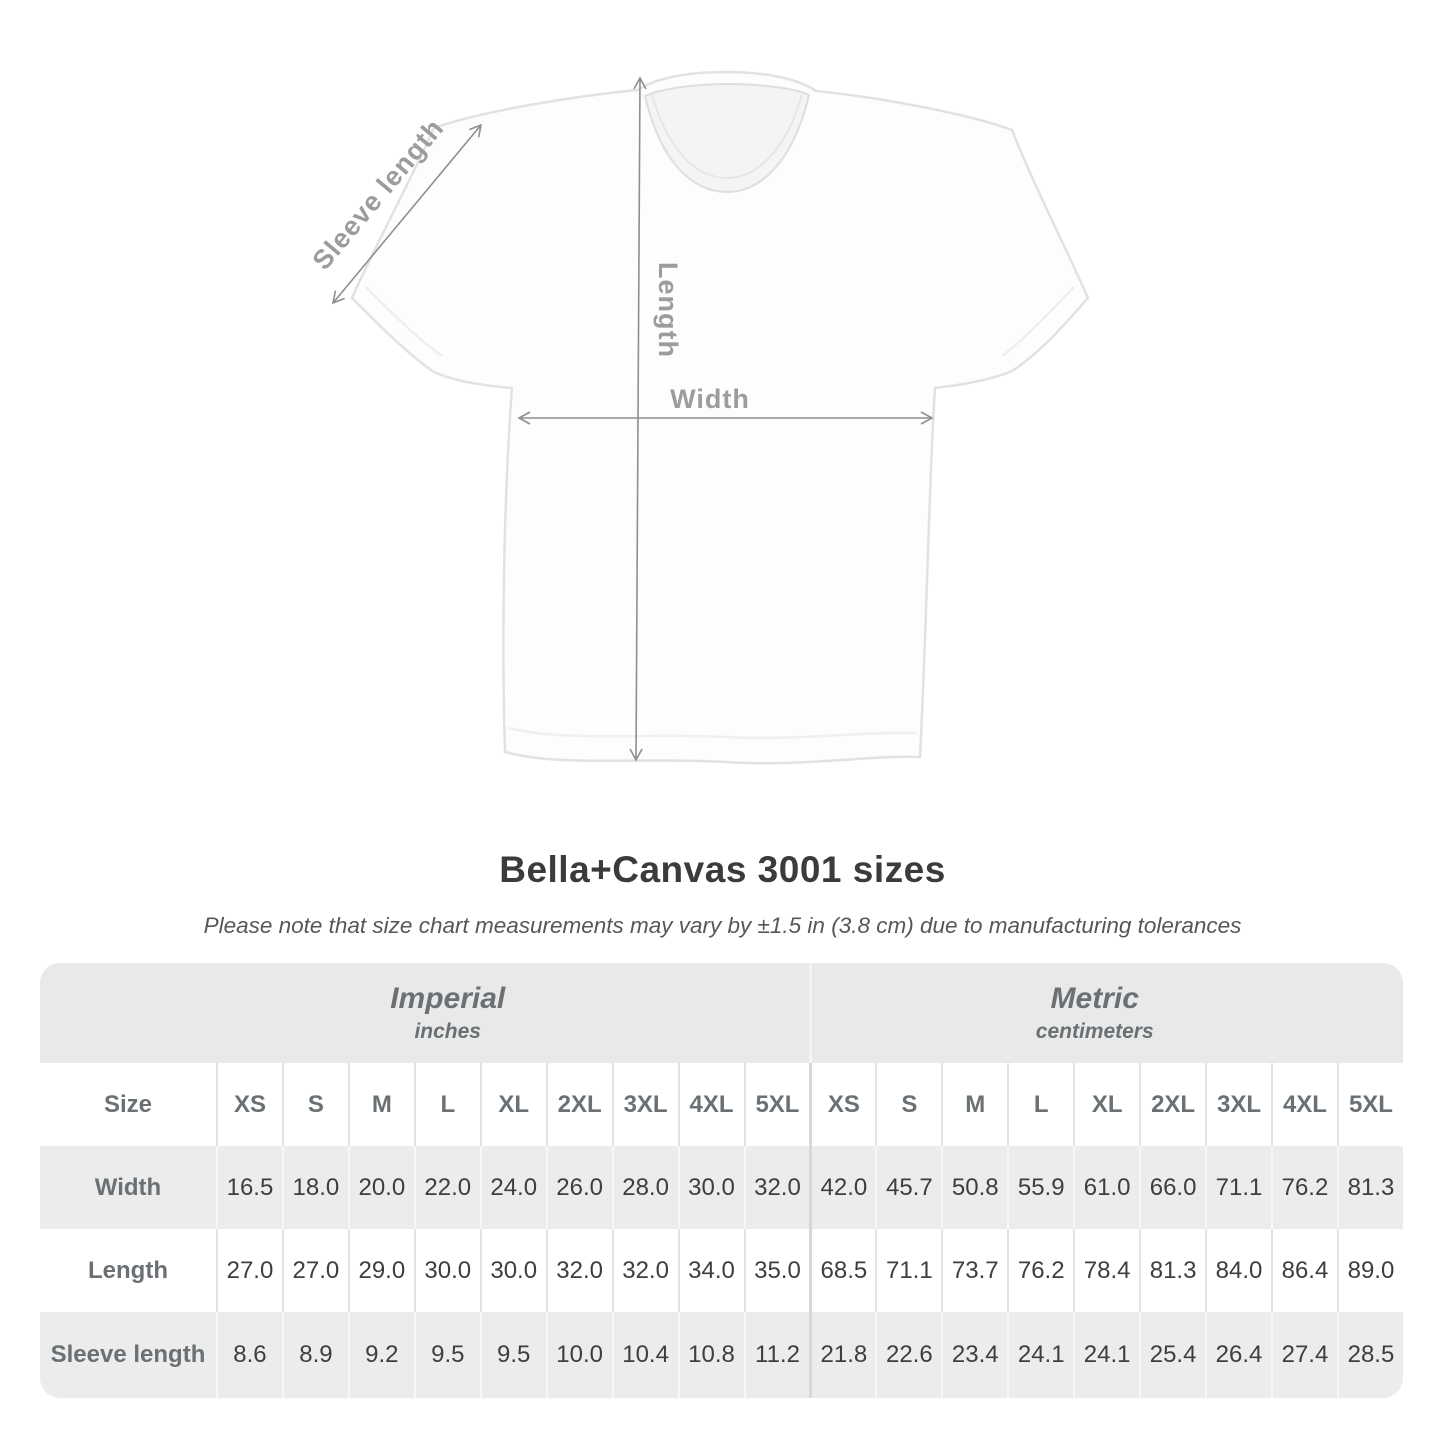 The width and height of the screenshot is (1445, 1445). What do you see at coordinates (380, 1187) in the screenshot?
I see `value-cell: 20.0` at bounding box center [380, 1187].